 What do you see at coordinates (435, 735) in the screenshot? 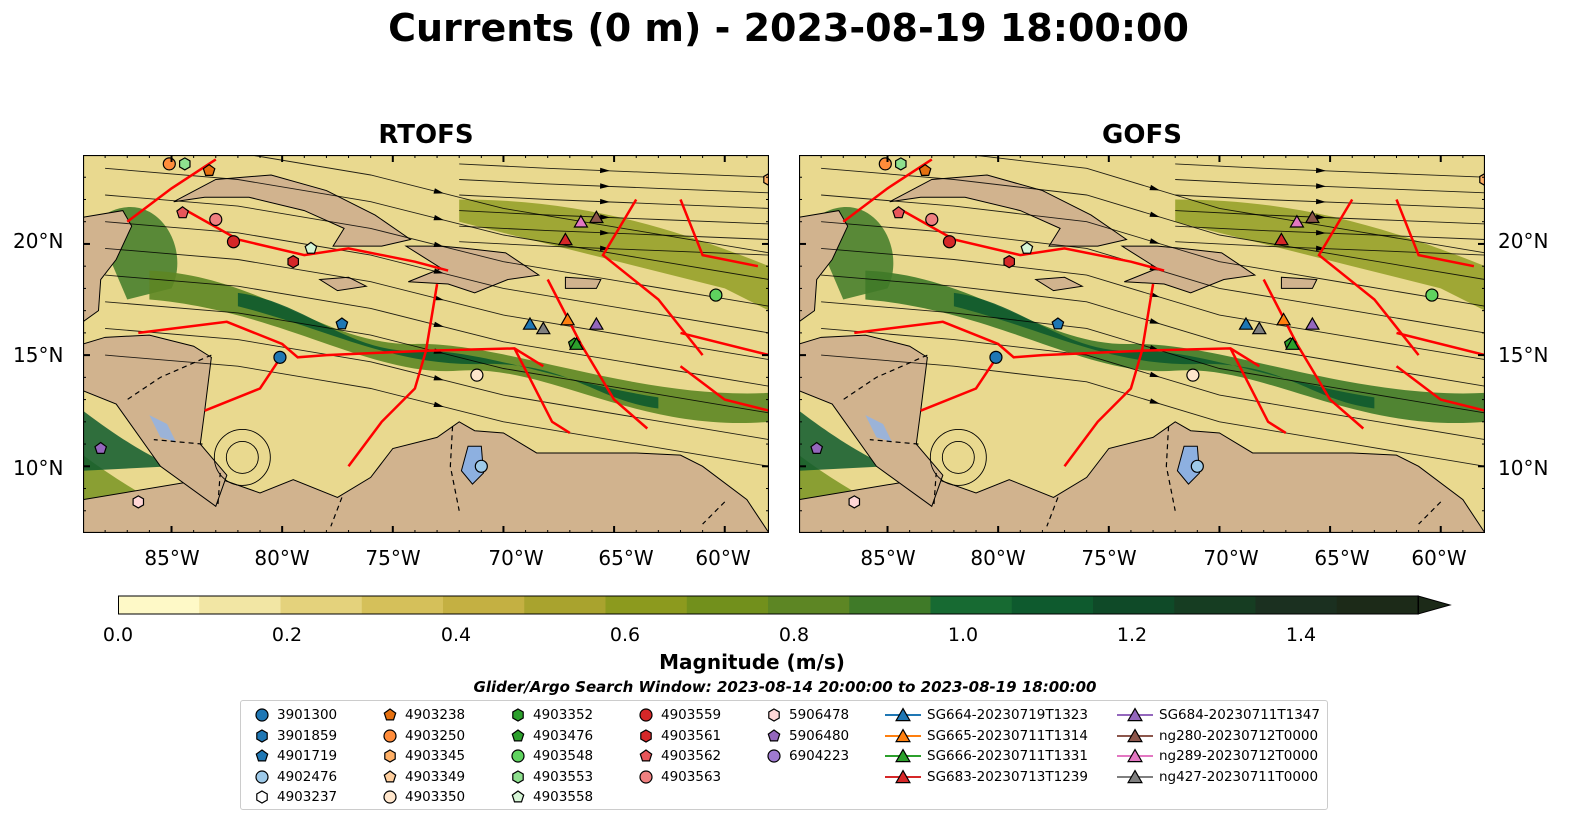
I see `legend-label: 4903250` at bounding box center [435, 735].